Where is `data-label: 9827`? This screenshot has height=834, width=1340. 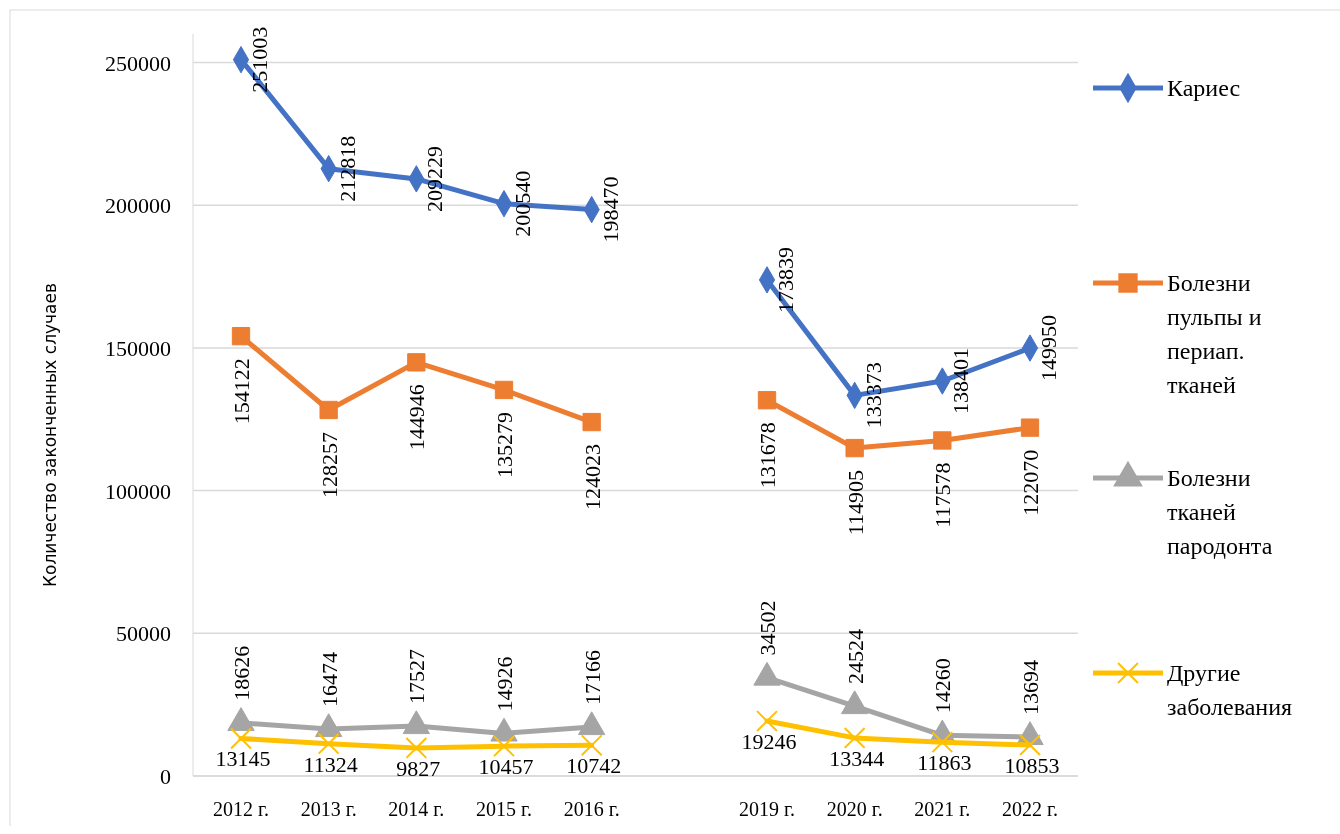 data-label: 9827 is located at coordinates (418, 768).